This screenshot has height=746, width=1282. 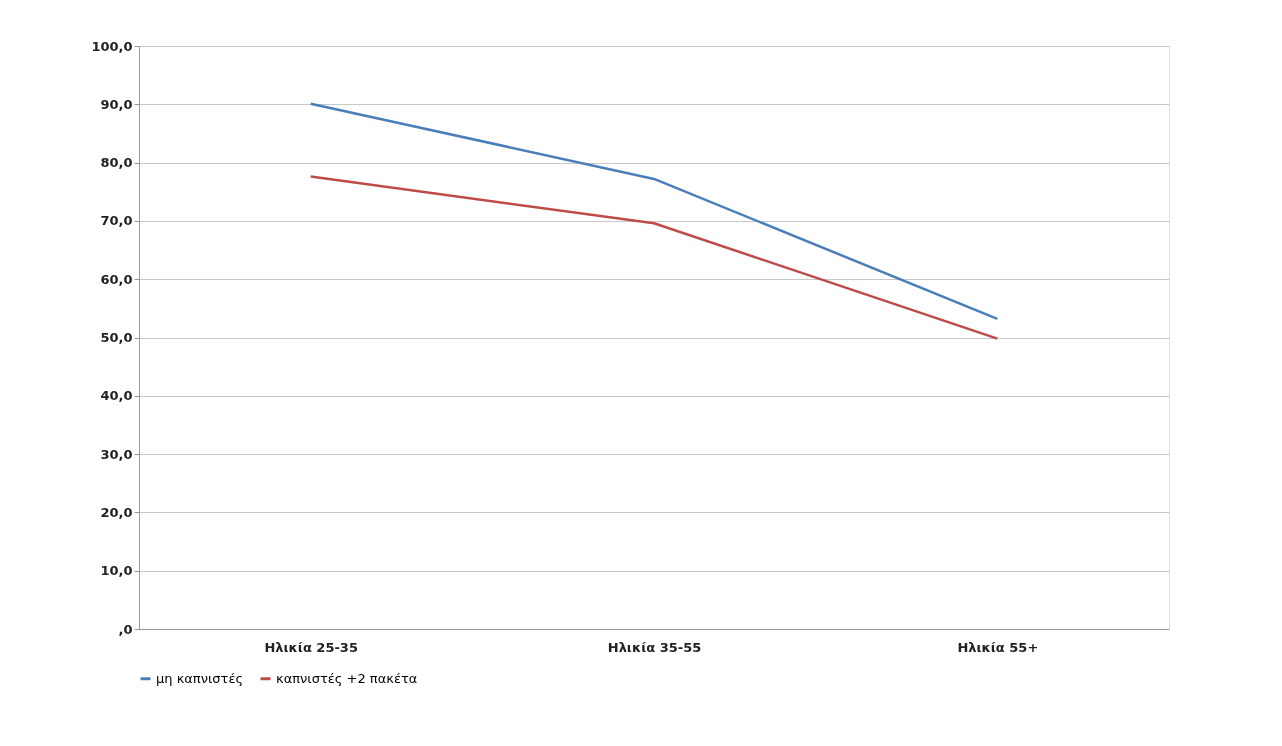 What do you see at coordinates (200, 678) in the screenshot?
I see `legend-label: μη καπνιστές` at bounding box center [200, 678].